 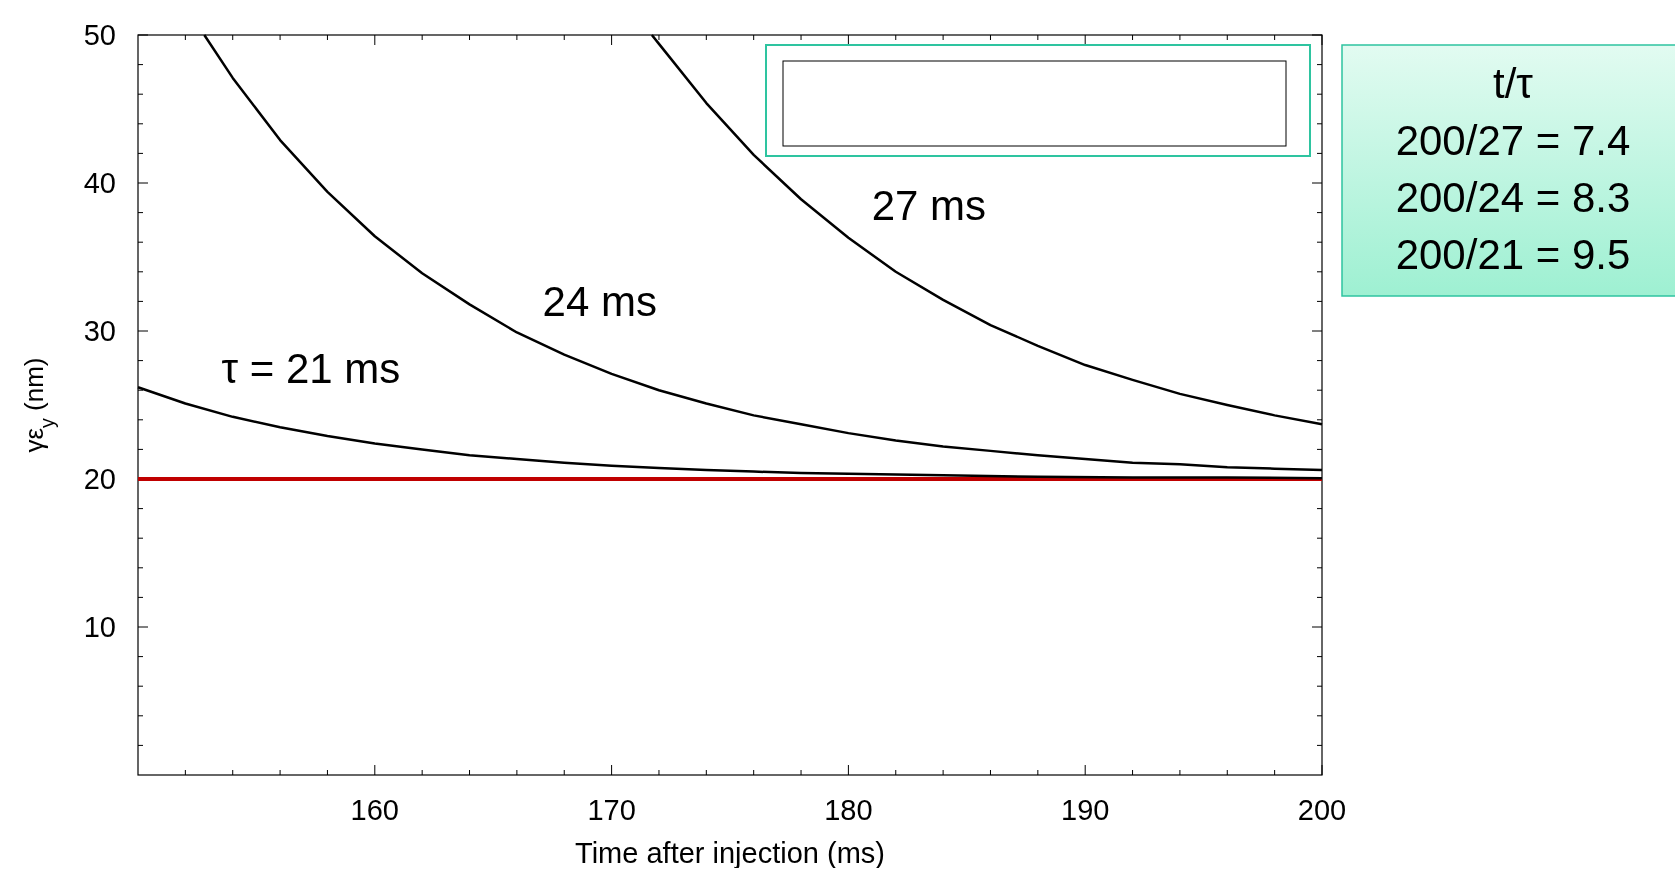 What do you see at coordinates (929, 205) in the screenshot?
I see `series-label: 27 ms` at bounding box center [929, 205].